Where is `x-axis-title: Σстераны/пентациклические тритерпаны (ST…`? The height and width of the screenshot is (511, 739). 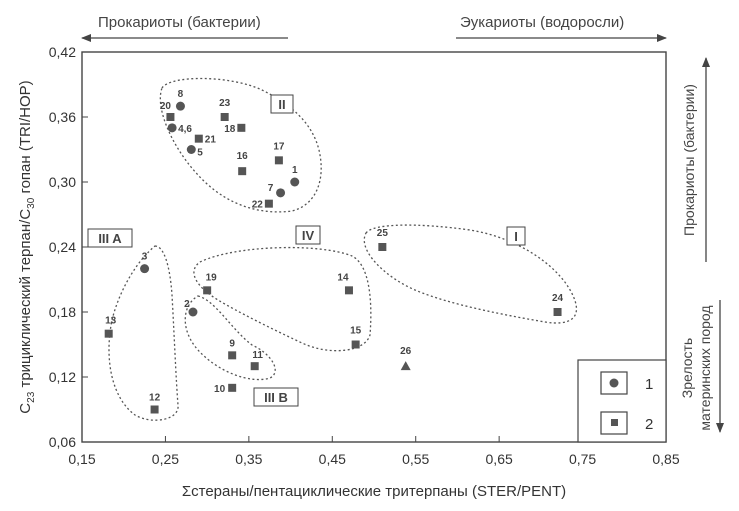 x-axis-title: Σстераны/пентациклические тритерпаны (ST… is located at coordinates (374, 491).